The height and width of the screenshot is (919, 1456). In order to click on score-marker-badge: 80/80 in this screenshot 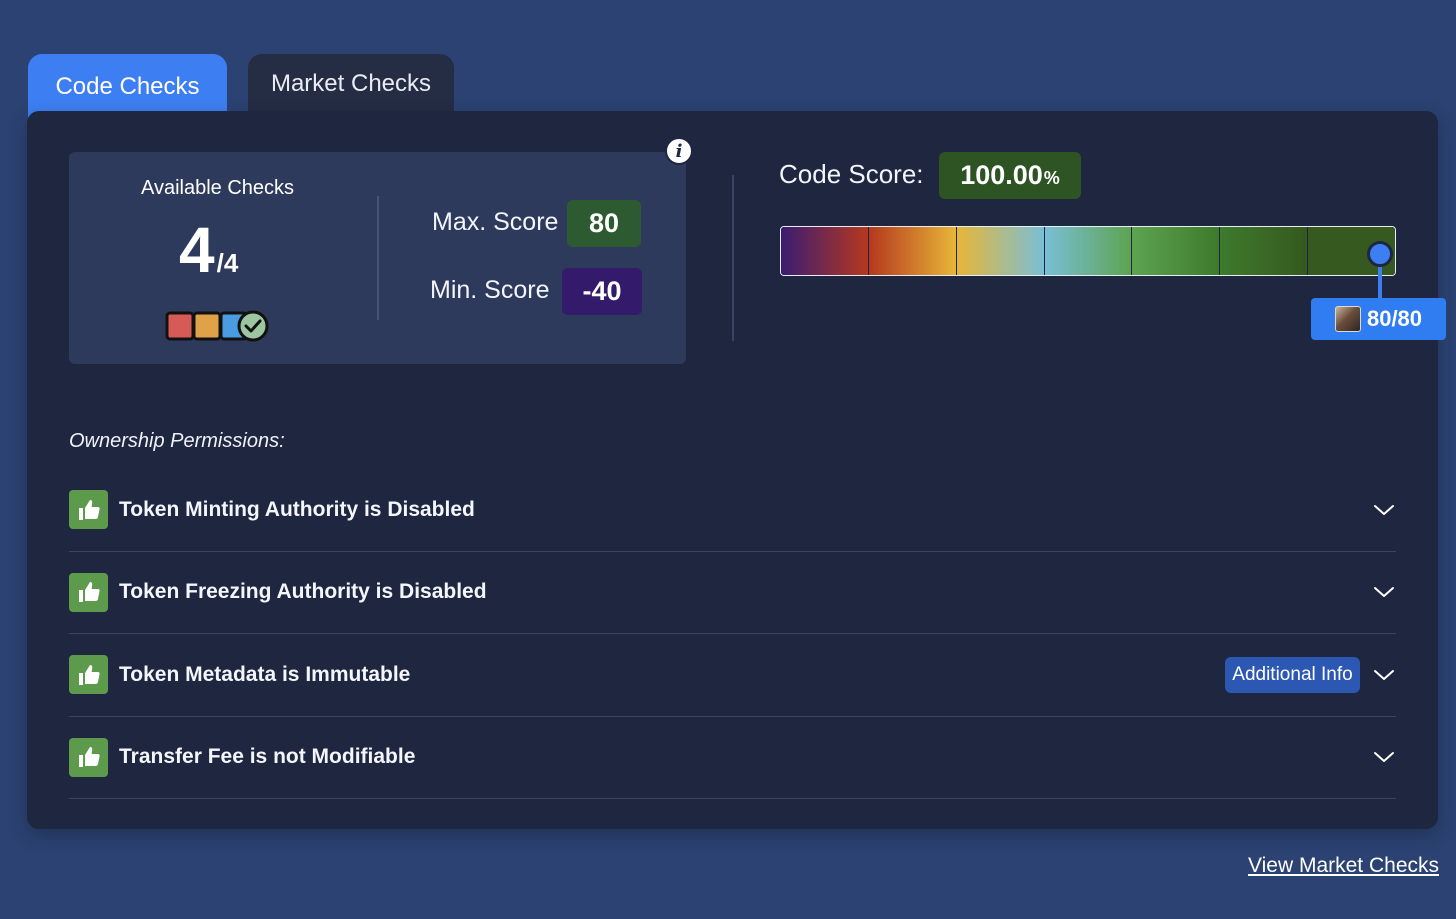, I will do `click(1378, 319)`.